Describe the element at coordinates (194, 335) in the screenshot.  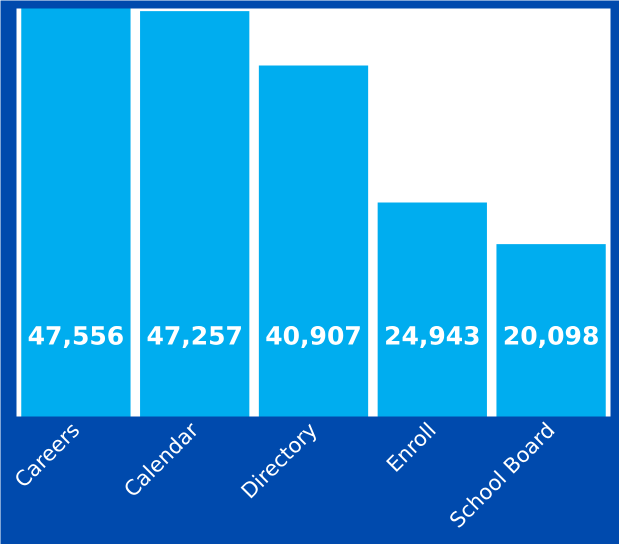
I see `data-label: 47,257` at that location.